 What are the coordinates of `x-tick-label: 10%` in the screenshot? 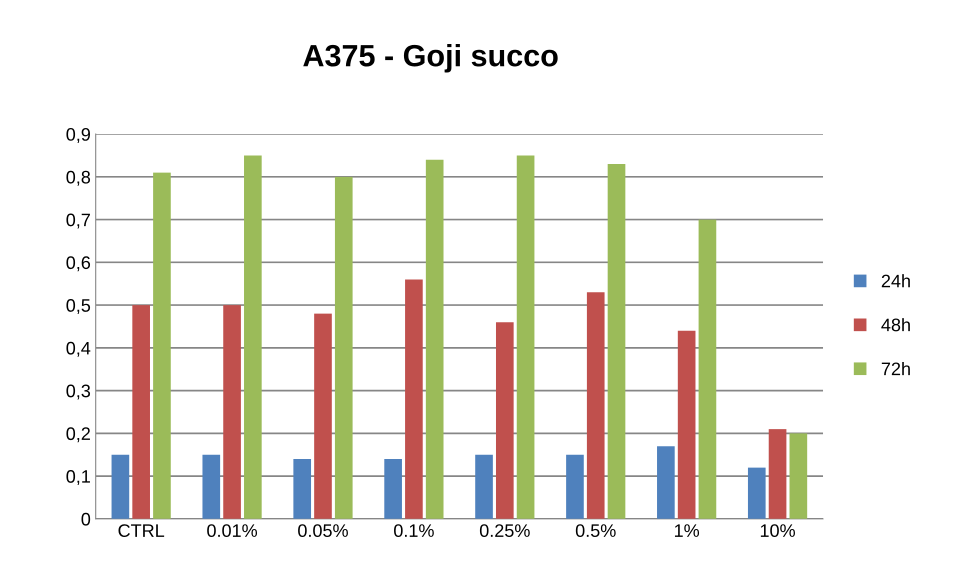 It's located at (777, 530).